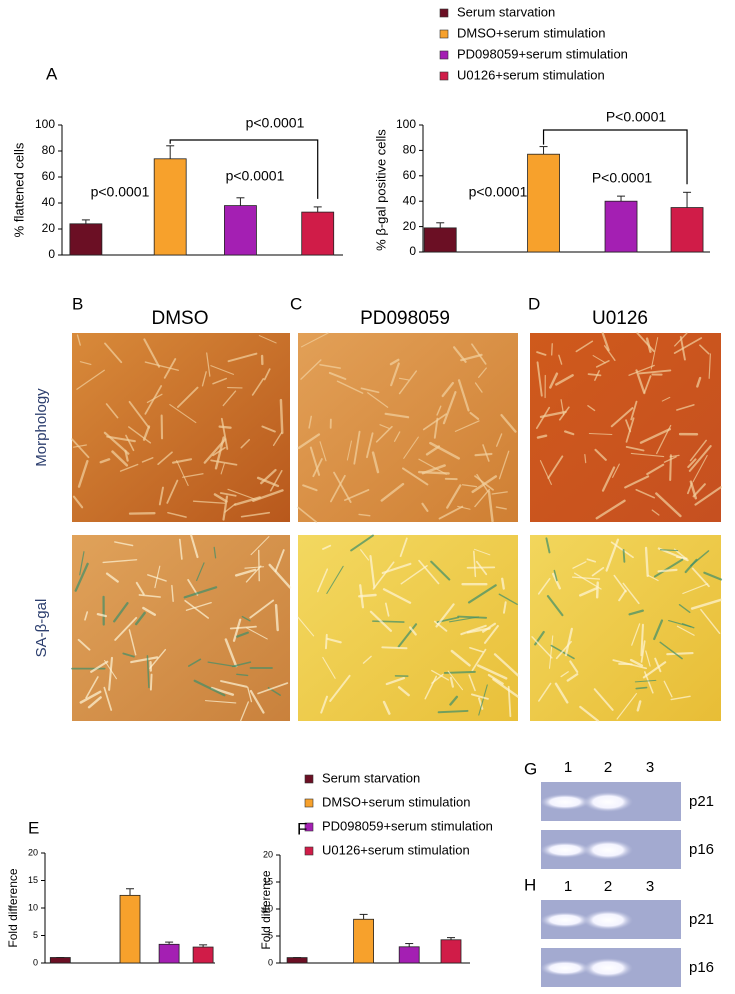 The height and width of the screenshot is (994, 735). What do you see at coordinates (268, 908) in the screenshot?
I see `y-tick-label: 10` at bounding box center [268, 908].